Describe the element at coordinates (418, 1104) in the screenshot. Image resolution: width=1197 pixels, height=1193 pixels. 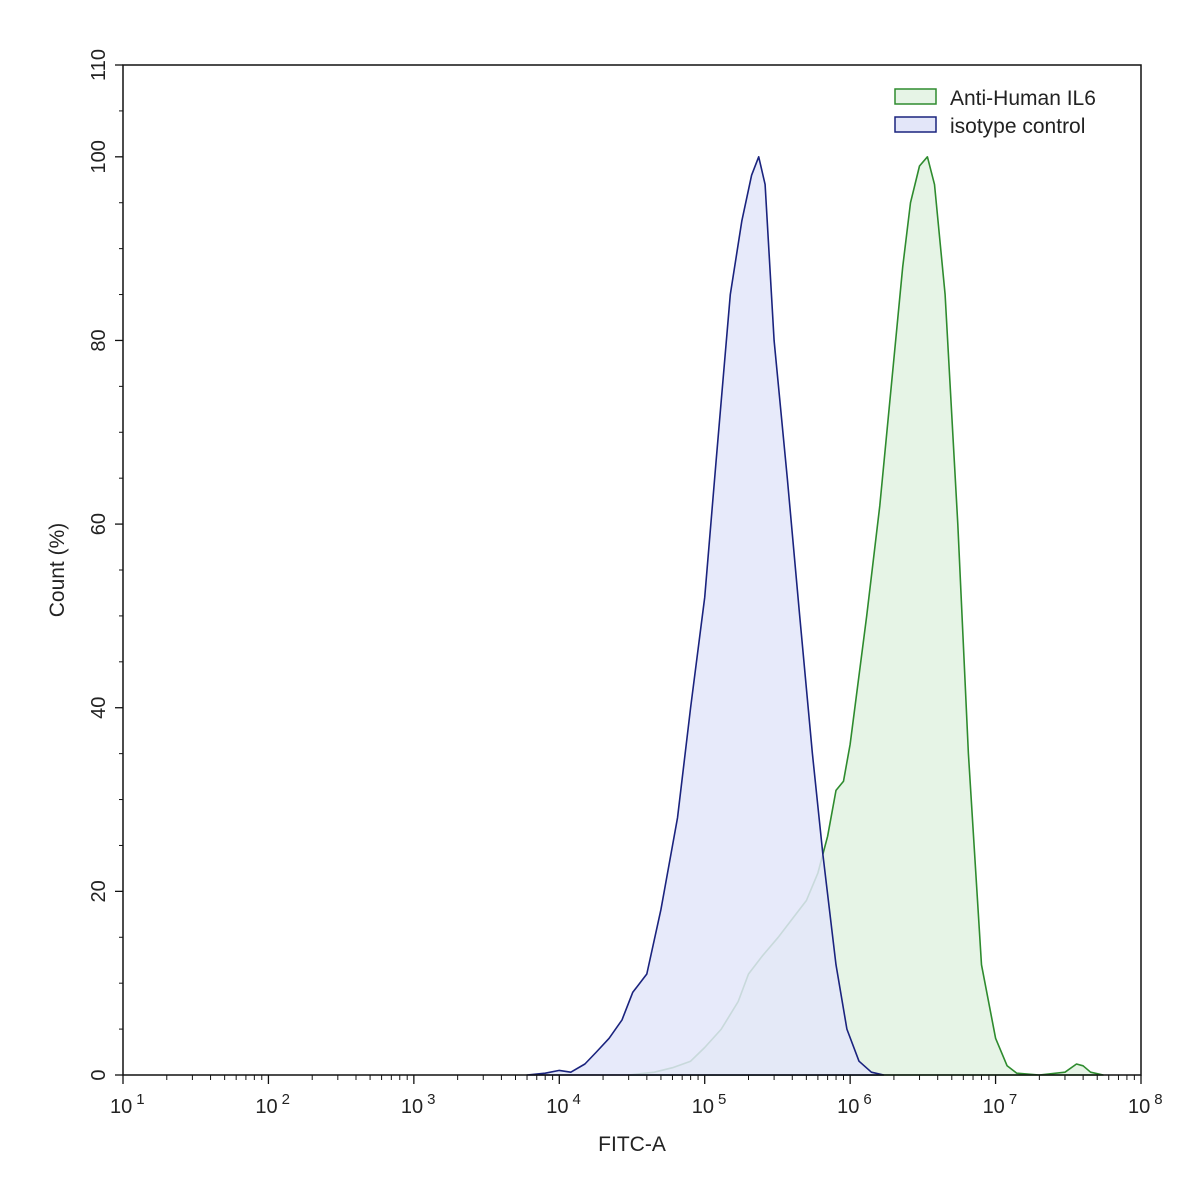
I see `x-tick-label-1e3: 10 3` at that location.